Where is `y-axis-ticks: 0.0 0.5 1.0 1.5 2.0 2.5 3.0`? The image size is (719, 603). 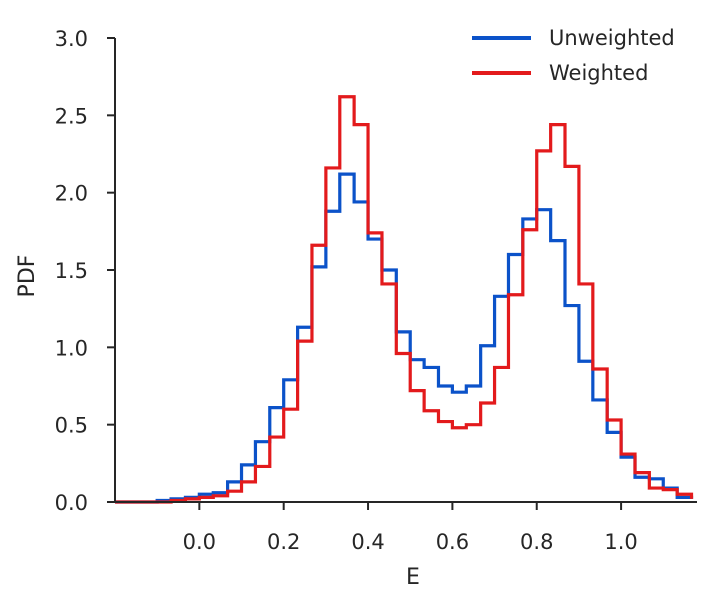 y-axis-ticks: 0.0 0.5 1.0 1.5 2.0 2.5 3.0 is located at coordinates (85, 271).